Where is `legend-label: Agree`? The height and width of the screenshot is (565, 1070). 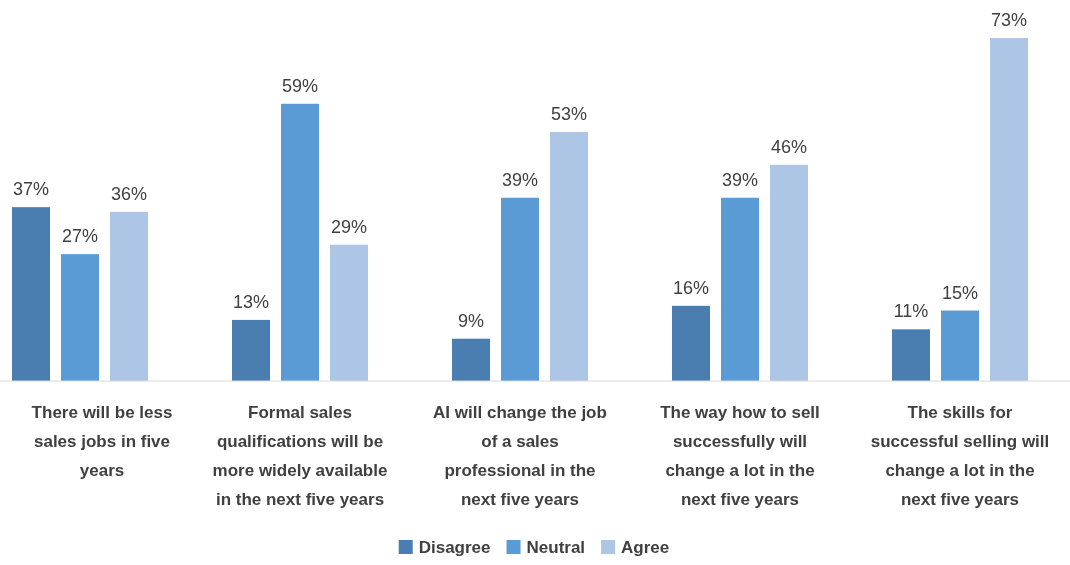
legend-label: Agree is located at coordinates (645, 547).